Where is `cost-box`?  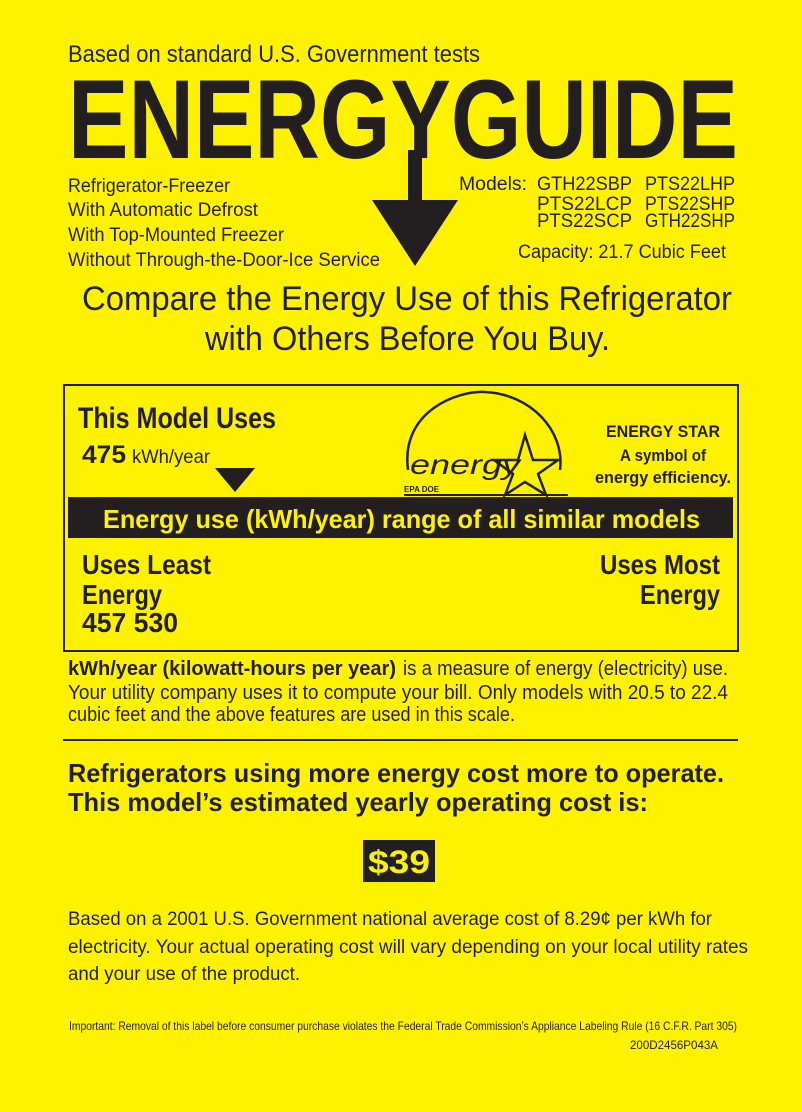 cost-box is located at coordinates (399, 861).